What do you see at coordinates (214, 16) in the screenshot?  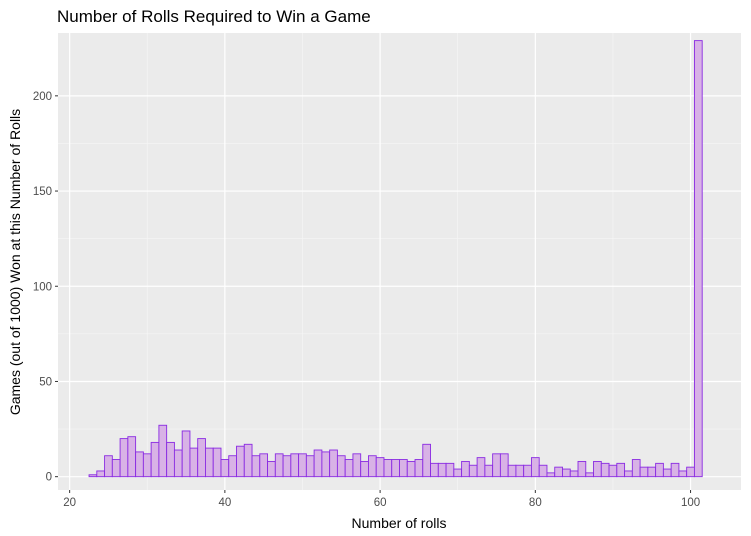 I see `chart-title: Number of Rolls Required to Win a Game` at bounding box center [214, 16].